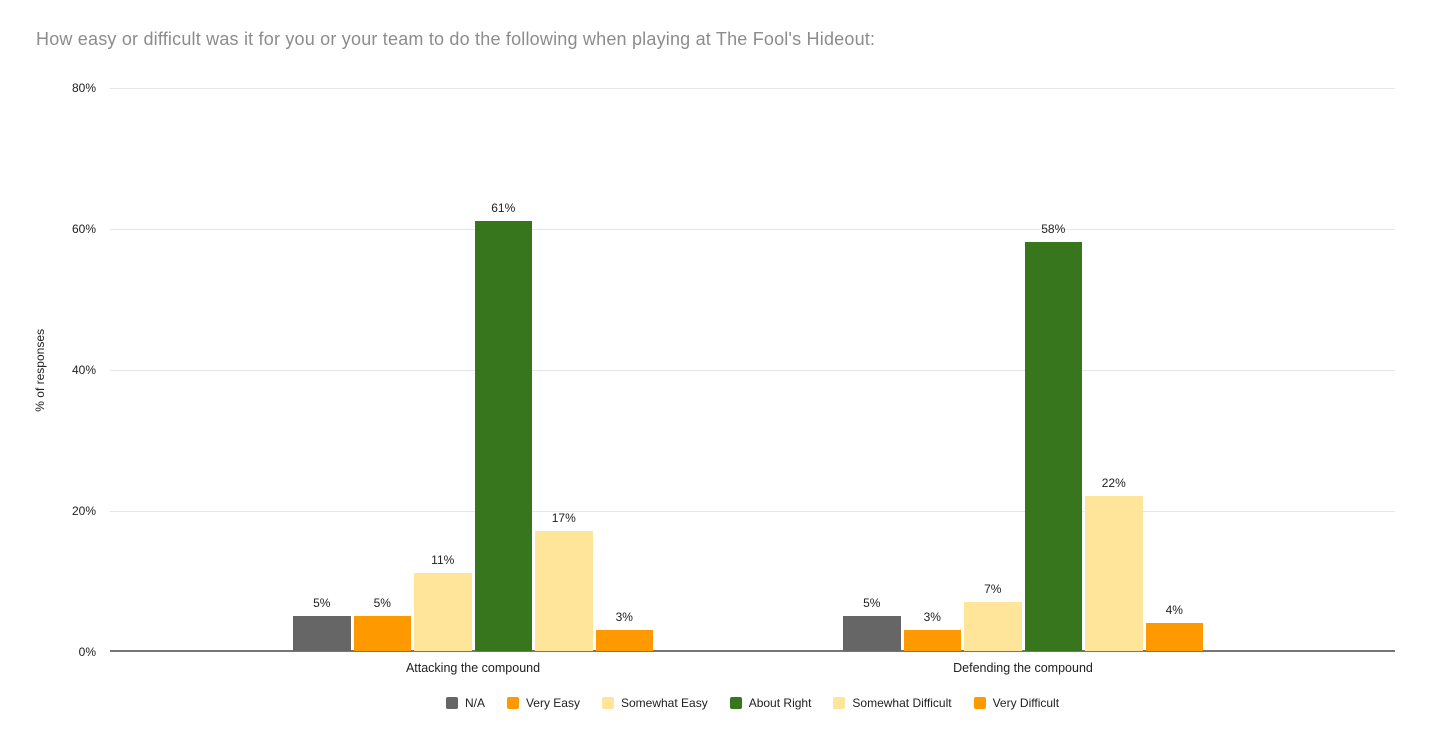 The image size is (1430, 749). What do you see at coordinates (503, 207) in the screenshot?
I see `bar-value-label: 61%` at bounding box center [503, 207].